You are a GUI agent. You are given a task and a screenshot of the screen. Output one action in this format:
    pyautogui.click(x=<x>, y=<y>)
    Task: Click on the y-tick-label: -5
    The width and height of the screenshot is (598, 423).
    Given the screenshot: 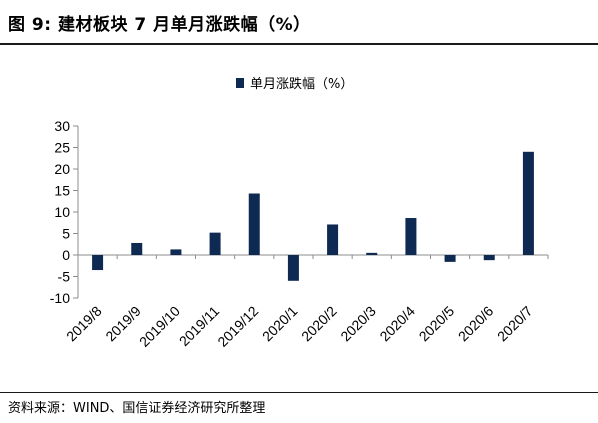 What is the action you would take?
    pyautogui.click(x=64, y=277)
    